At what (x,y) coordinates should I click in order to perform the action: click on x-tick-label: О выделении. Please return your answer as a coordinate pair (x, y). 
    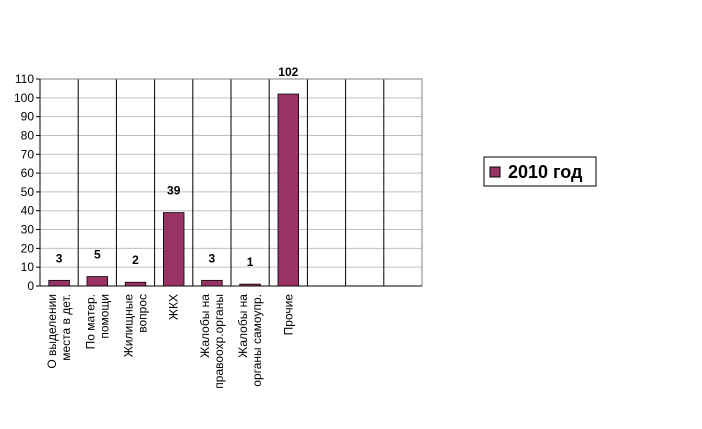
    Looking at the image, I should click on (52, 331).